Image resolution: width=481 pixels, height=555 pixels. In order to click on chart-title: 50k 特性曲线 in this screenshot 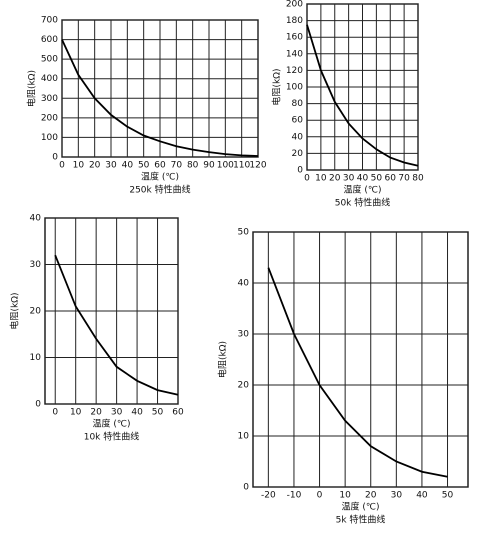, I will do `click(363, 203)`.